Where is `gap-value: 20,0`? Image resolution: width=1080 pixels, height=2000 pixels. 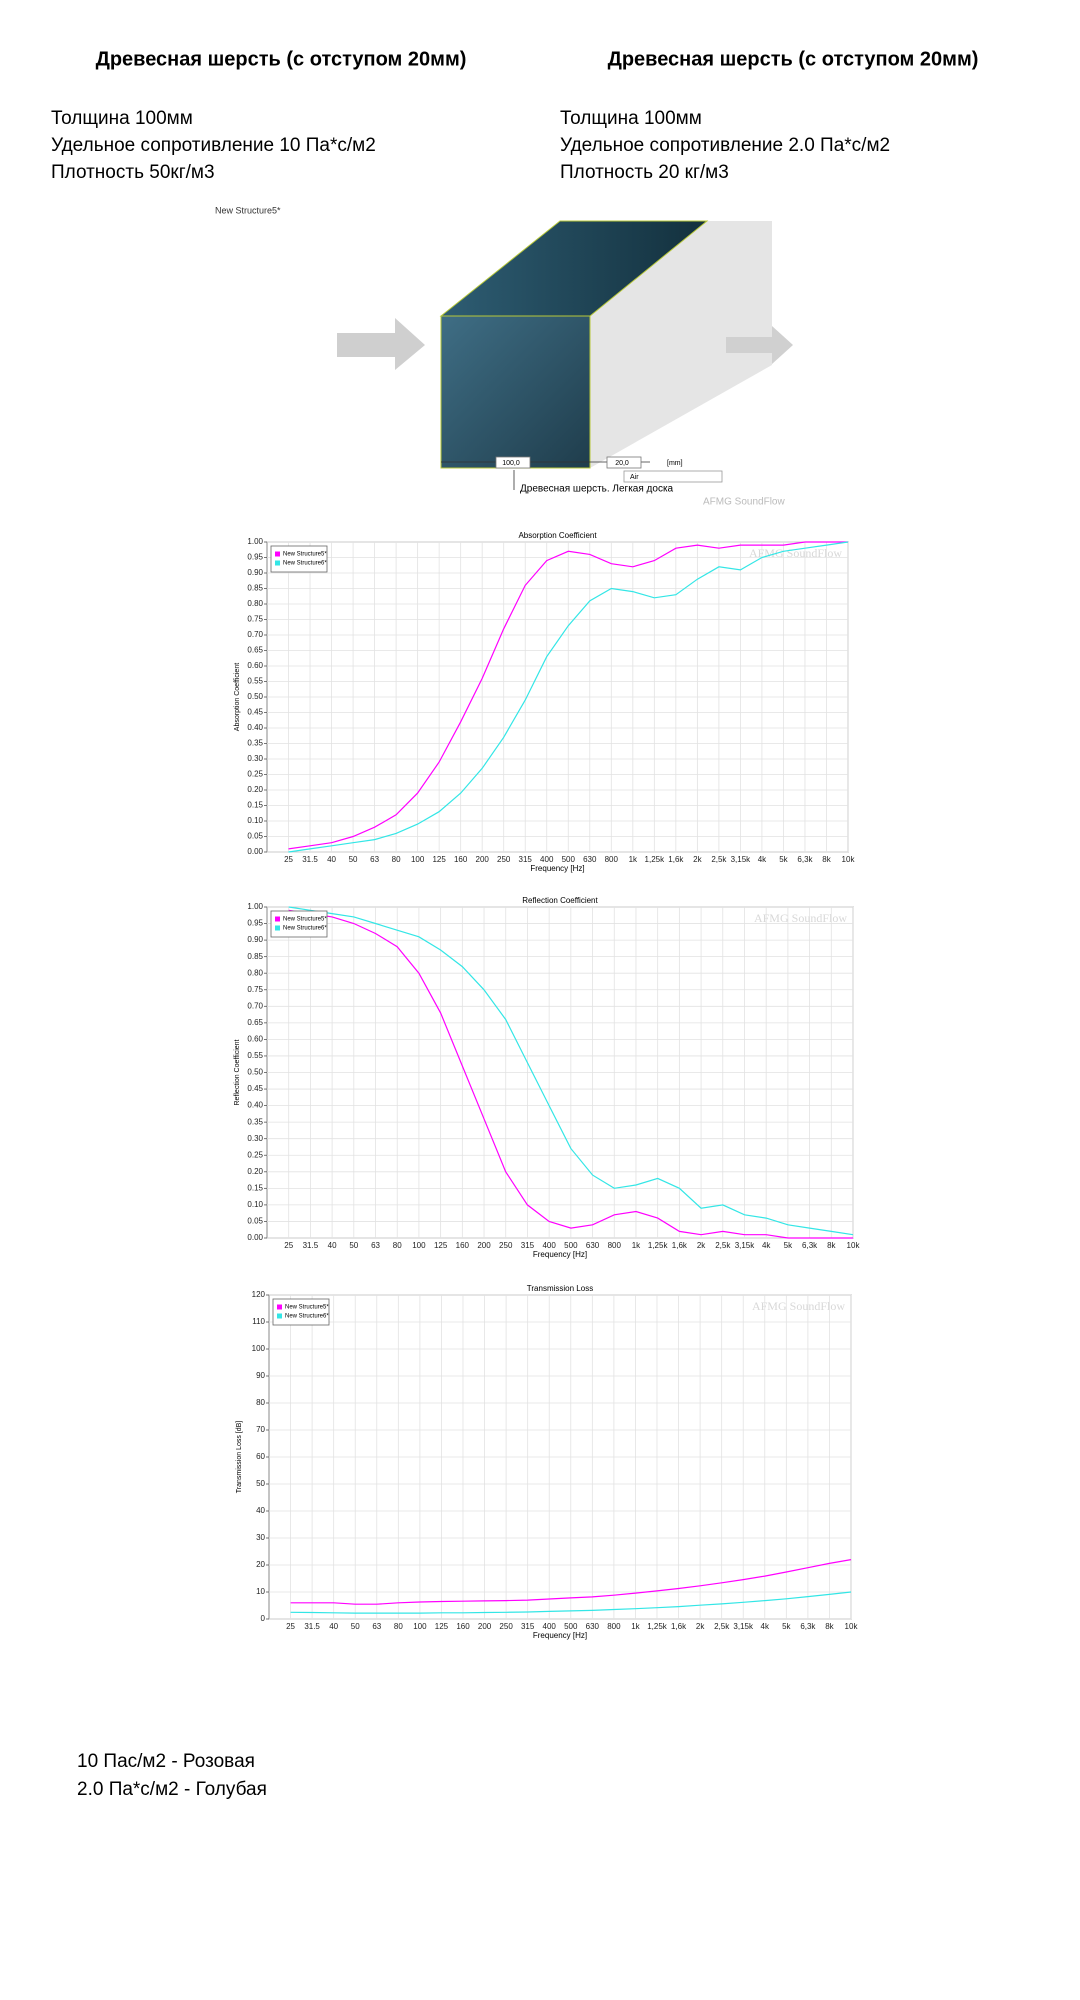 gap-value: 20,0 is located at coordinates (622, 463).